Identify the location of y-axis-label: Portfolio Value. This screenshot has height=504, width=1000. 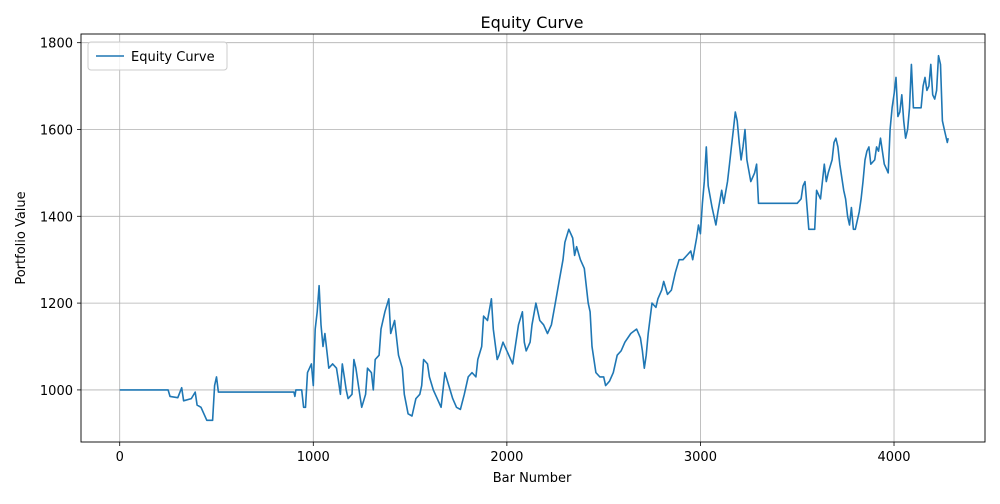
(21, 237).